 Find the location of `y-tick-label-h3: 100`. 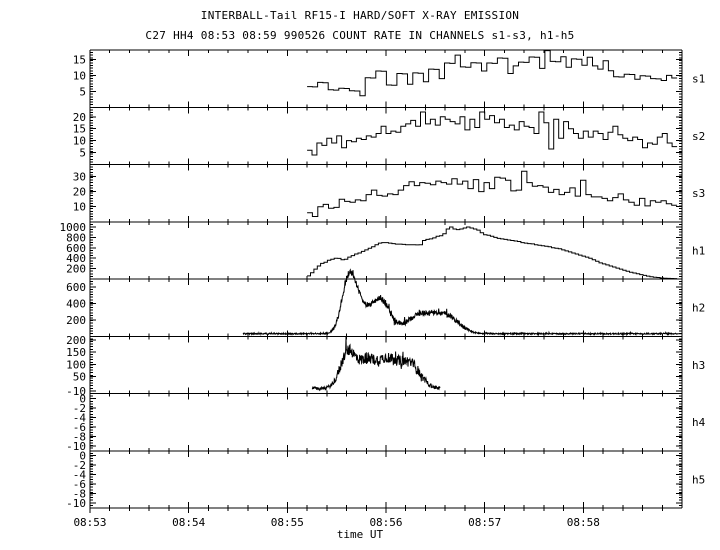

y-tick-label-h3: 100 is located at coordinates (76, 364).